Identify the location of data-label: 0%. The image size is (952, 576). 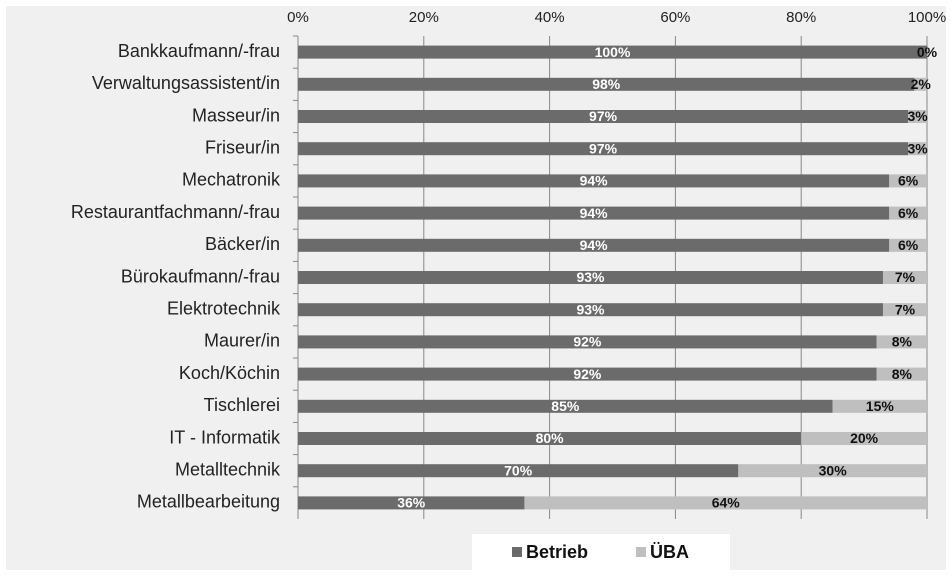
(927, 52).